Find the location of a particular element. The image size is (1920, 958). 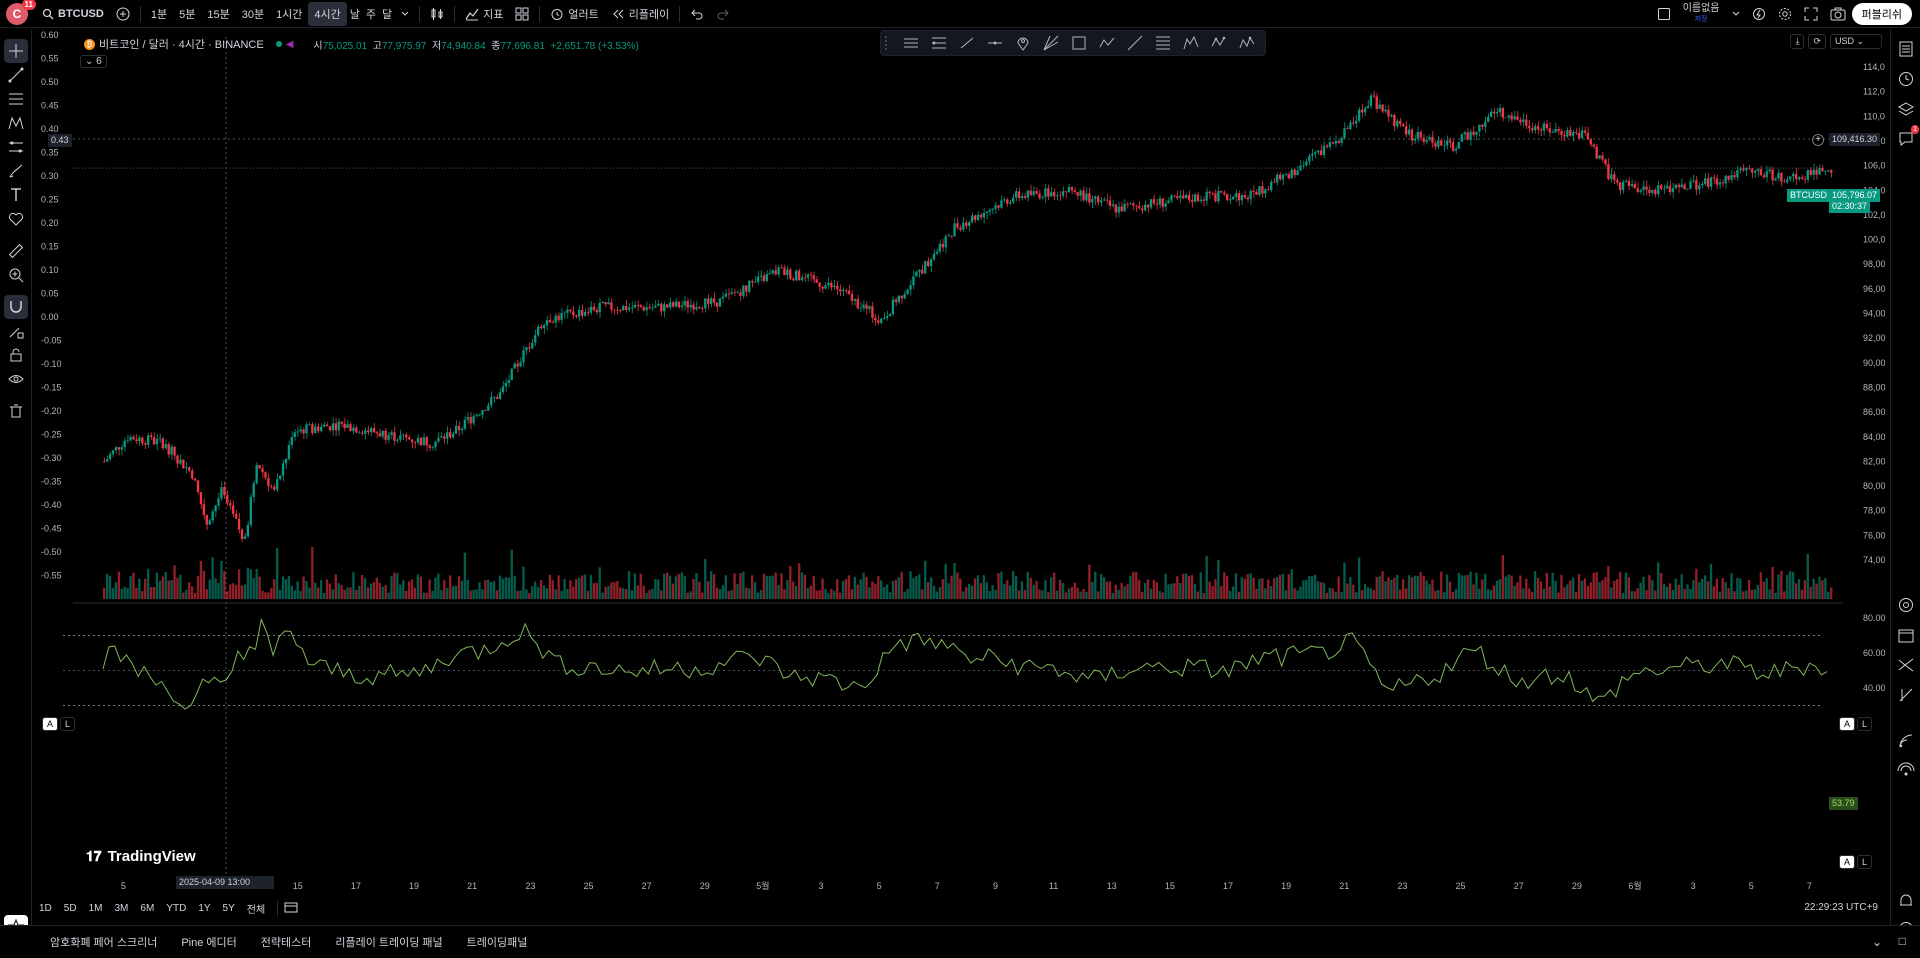

indicator-templates-button is located at coordinates (522, 14).